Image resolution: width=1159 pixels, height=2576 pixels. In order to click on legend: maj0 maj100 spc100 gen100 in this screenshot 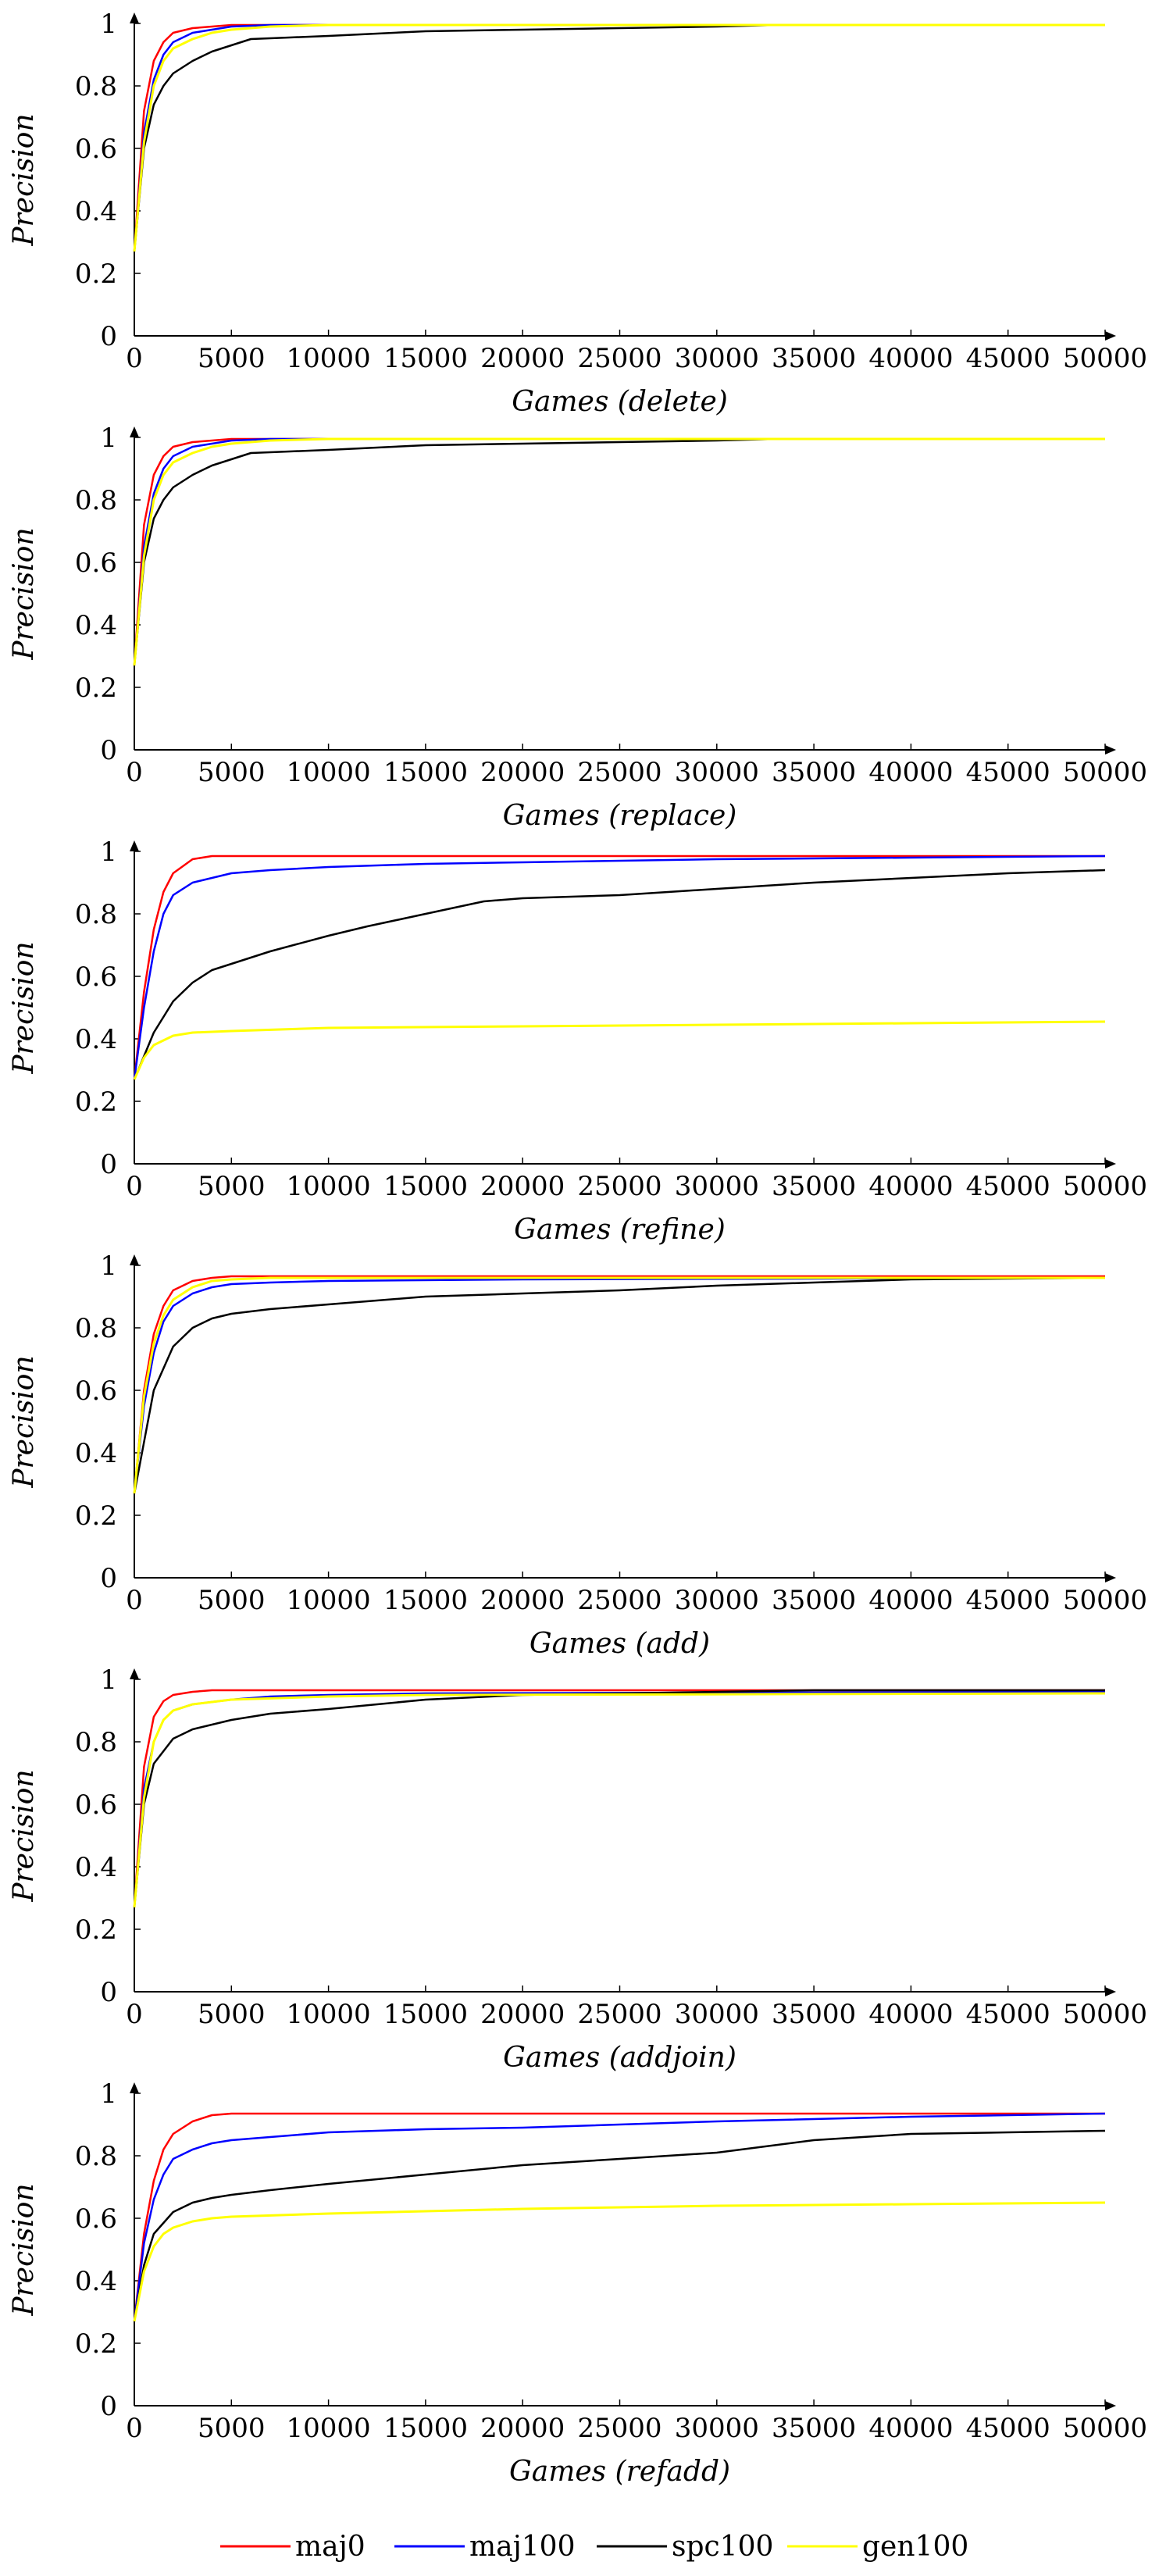, I will do `click(594, 2547)`.